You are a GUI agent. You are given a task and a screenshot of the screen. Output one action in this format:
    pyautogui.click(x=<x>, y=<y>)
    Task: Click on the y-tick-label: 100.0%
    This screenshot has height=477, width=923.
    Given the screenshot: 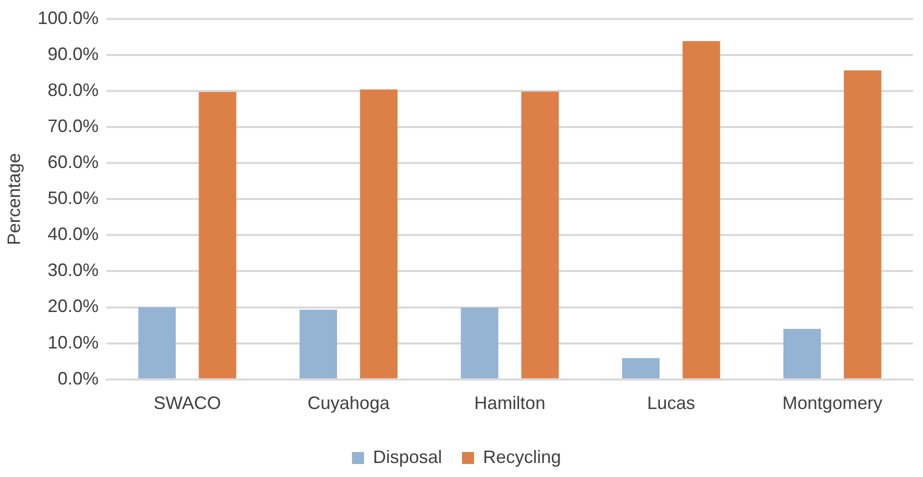 What is the action you would take?
    pyautogui.click(x=68, y=18)
    